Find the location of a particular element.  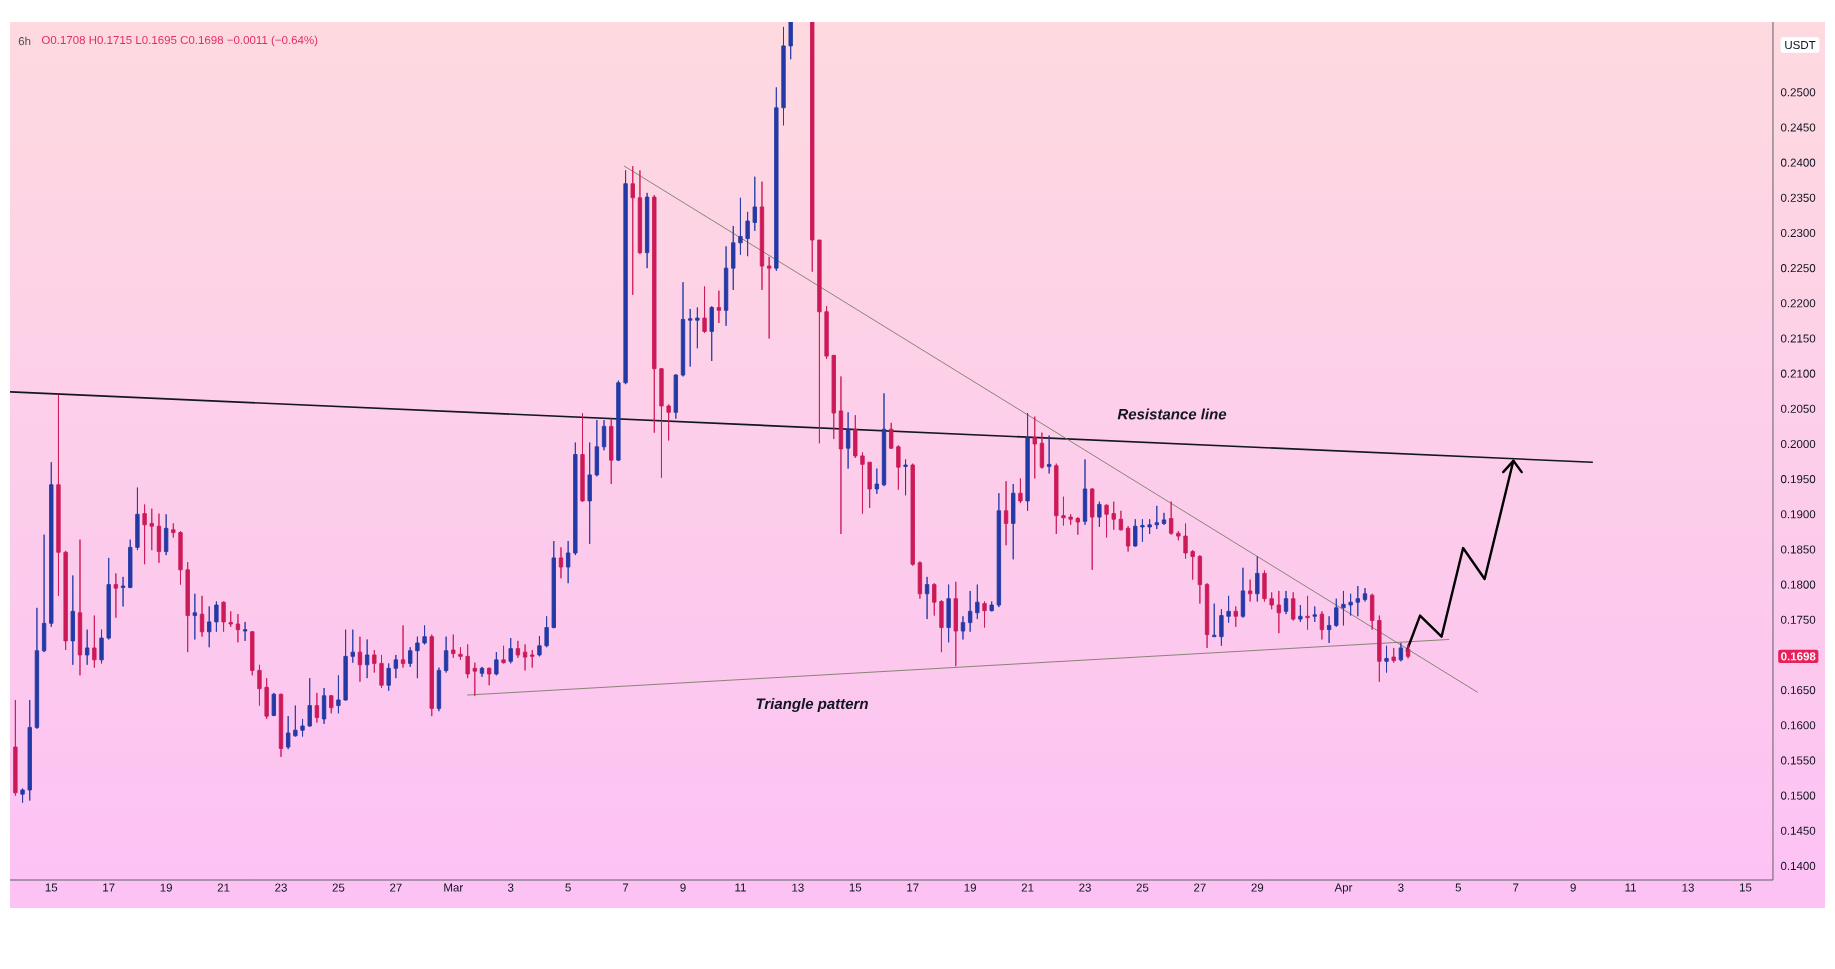

y-tick-label: 0.1850 is located at coordinates (1798, 549).